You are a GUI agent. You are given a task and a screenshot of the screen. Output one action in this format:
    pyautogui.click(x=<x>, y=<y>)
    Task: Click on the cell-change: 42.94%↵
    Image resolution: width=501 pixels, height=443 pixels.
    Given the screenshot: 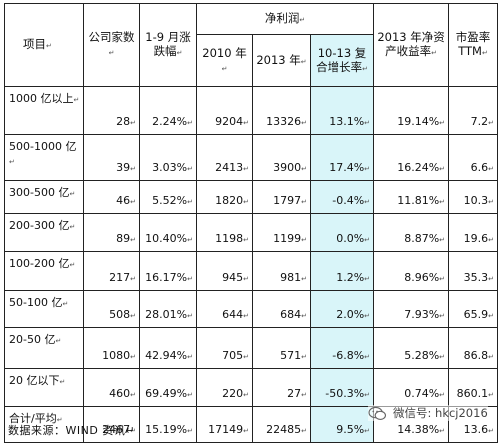 What is the action you would take?
    pyautogui.click(x=168, y=348)
    